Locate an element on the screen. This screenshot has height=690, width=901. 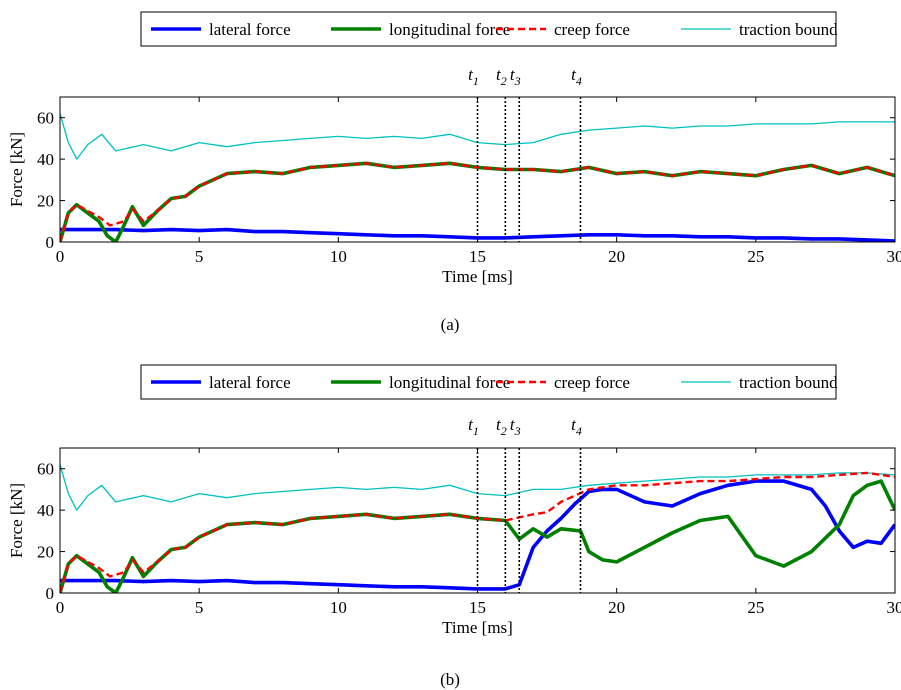
panel-caption: (a) is located at coordinates (450, 324).